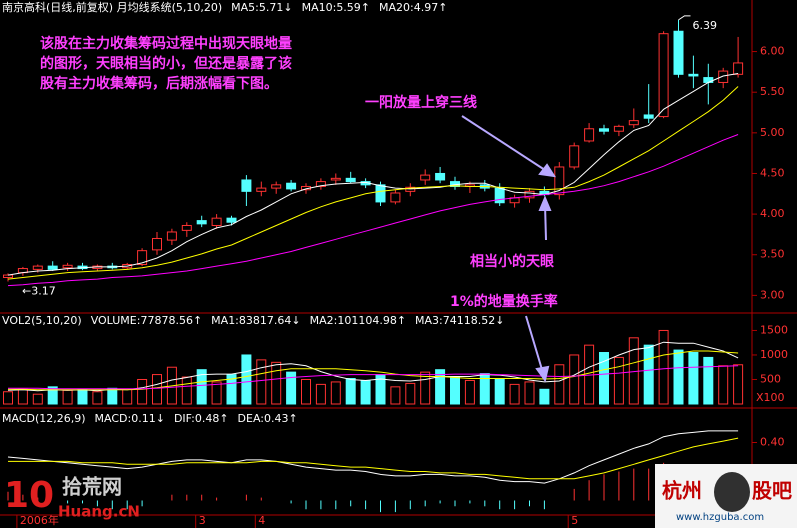  Describe the element at coordinates (166, 63) in the screenshot. I see `annotation: 的图形，天眼相当的小，但还是暴露了该` at that location.